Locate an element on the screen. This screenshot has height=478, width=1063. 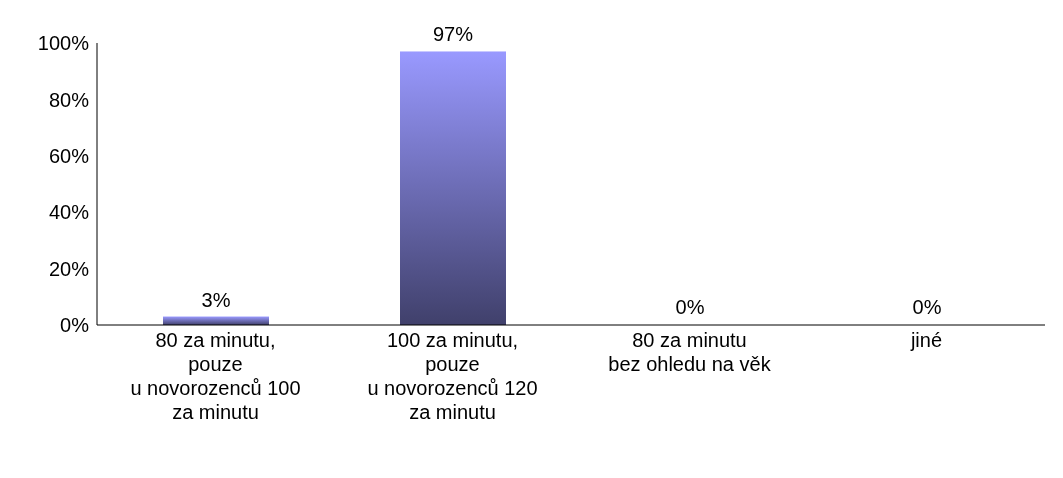
y-tick-label: 100% is located at coordinates (63, 43).